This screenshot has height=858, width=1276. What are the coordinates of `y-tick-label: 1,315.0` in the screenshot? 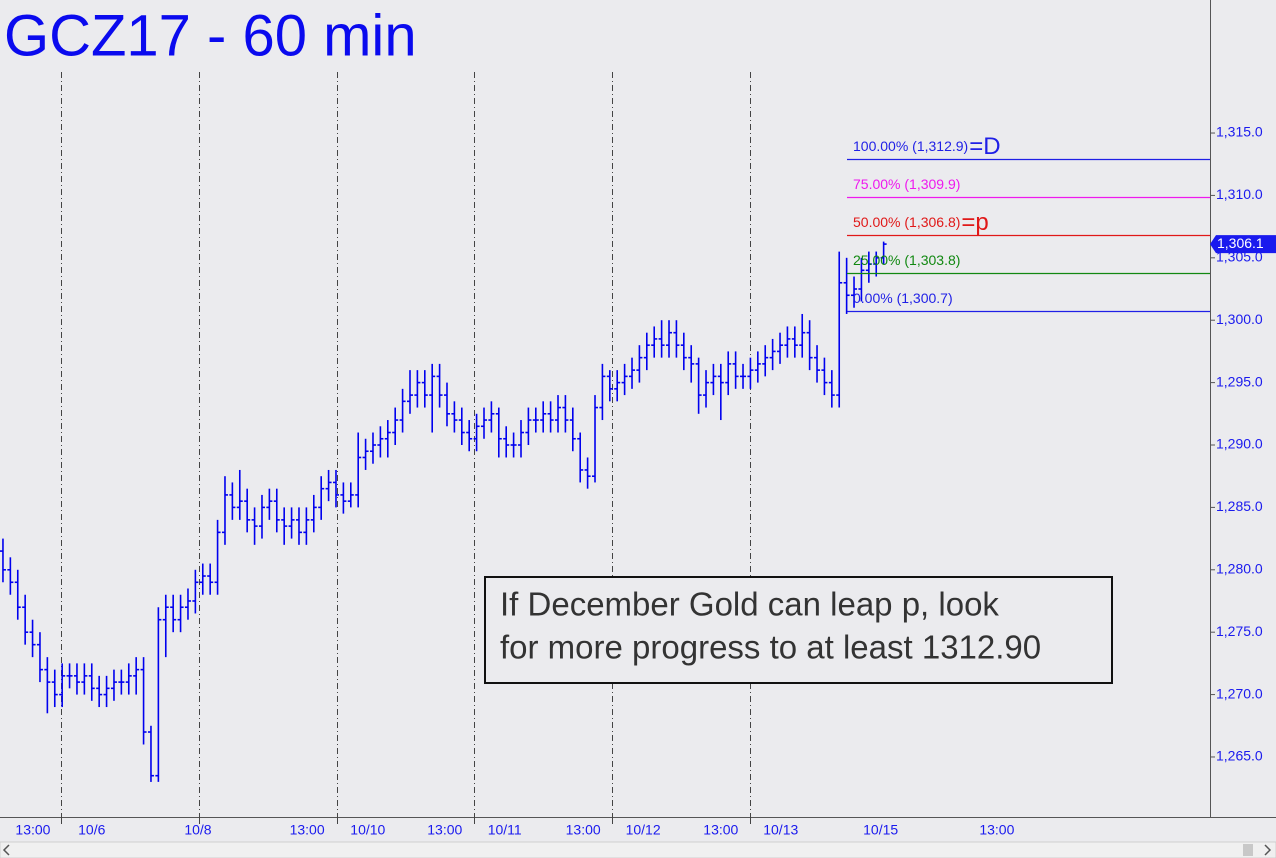 It's located at (1239, 132).